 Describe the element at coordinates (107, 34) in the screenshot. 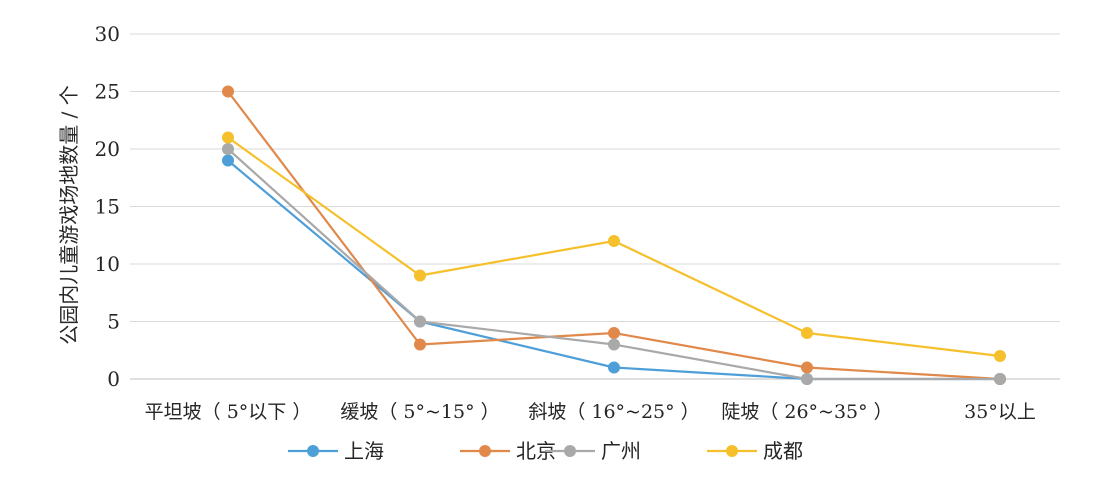

I see `y-tick-label: 30` at that location.